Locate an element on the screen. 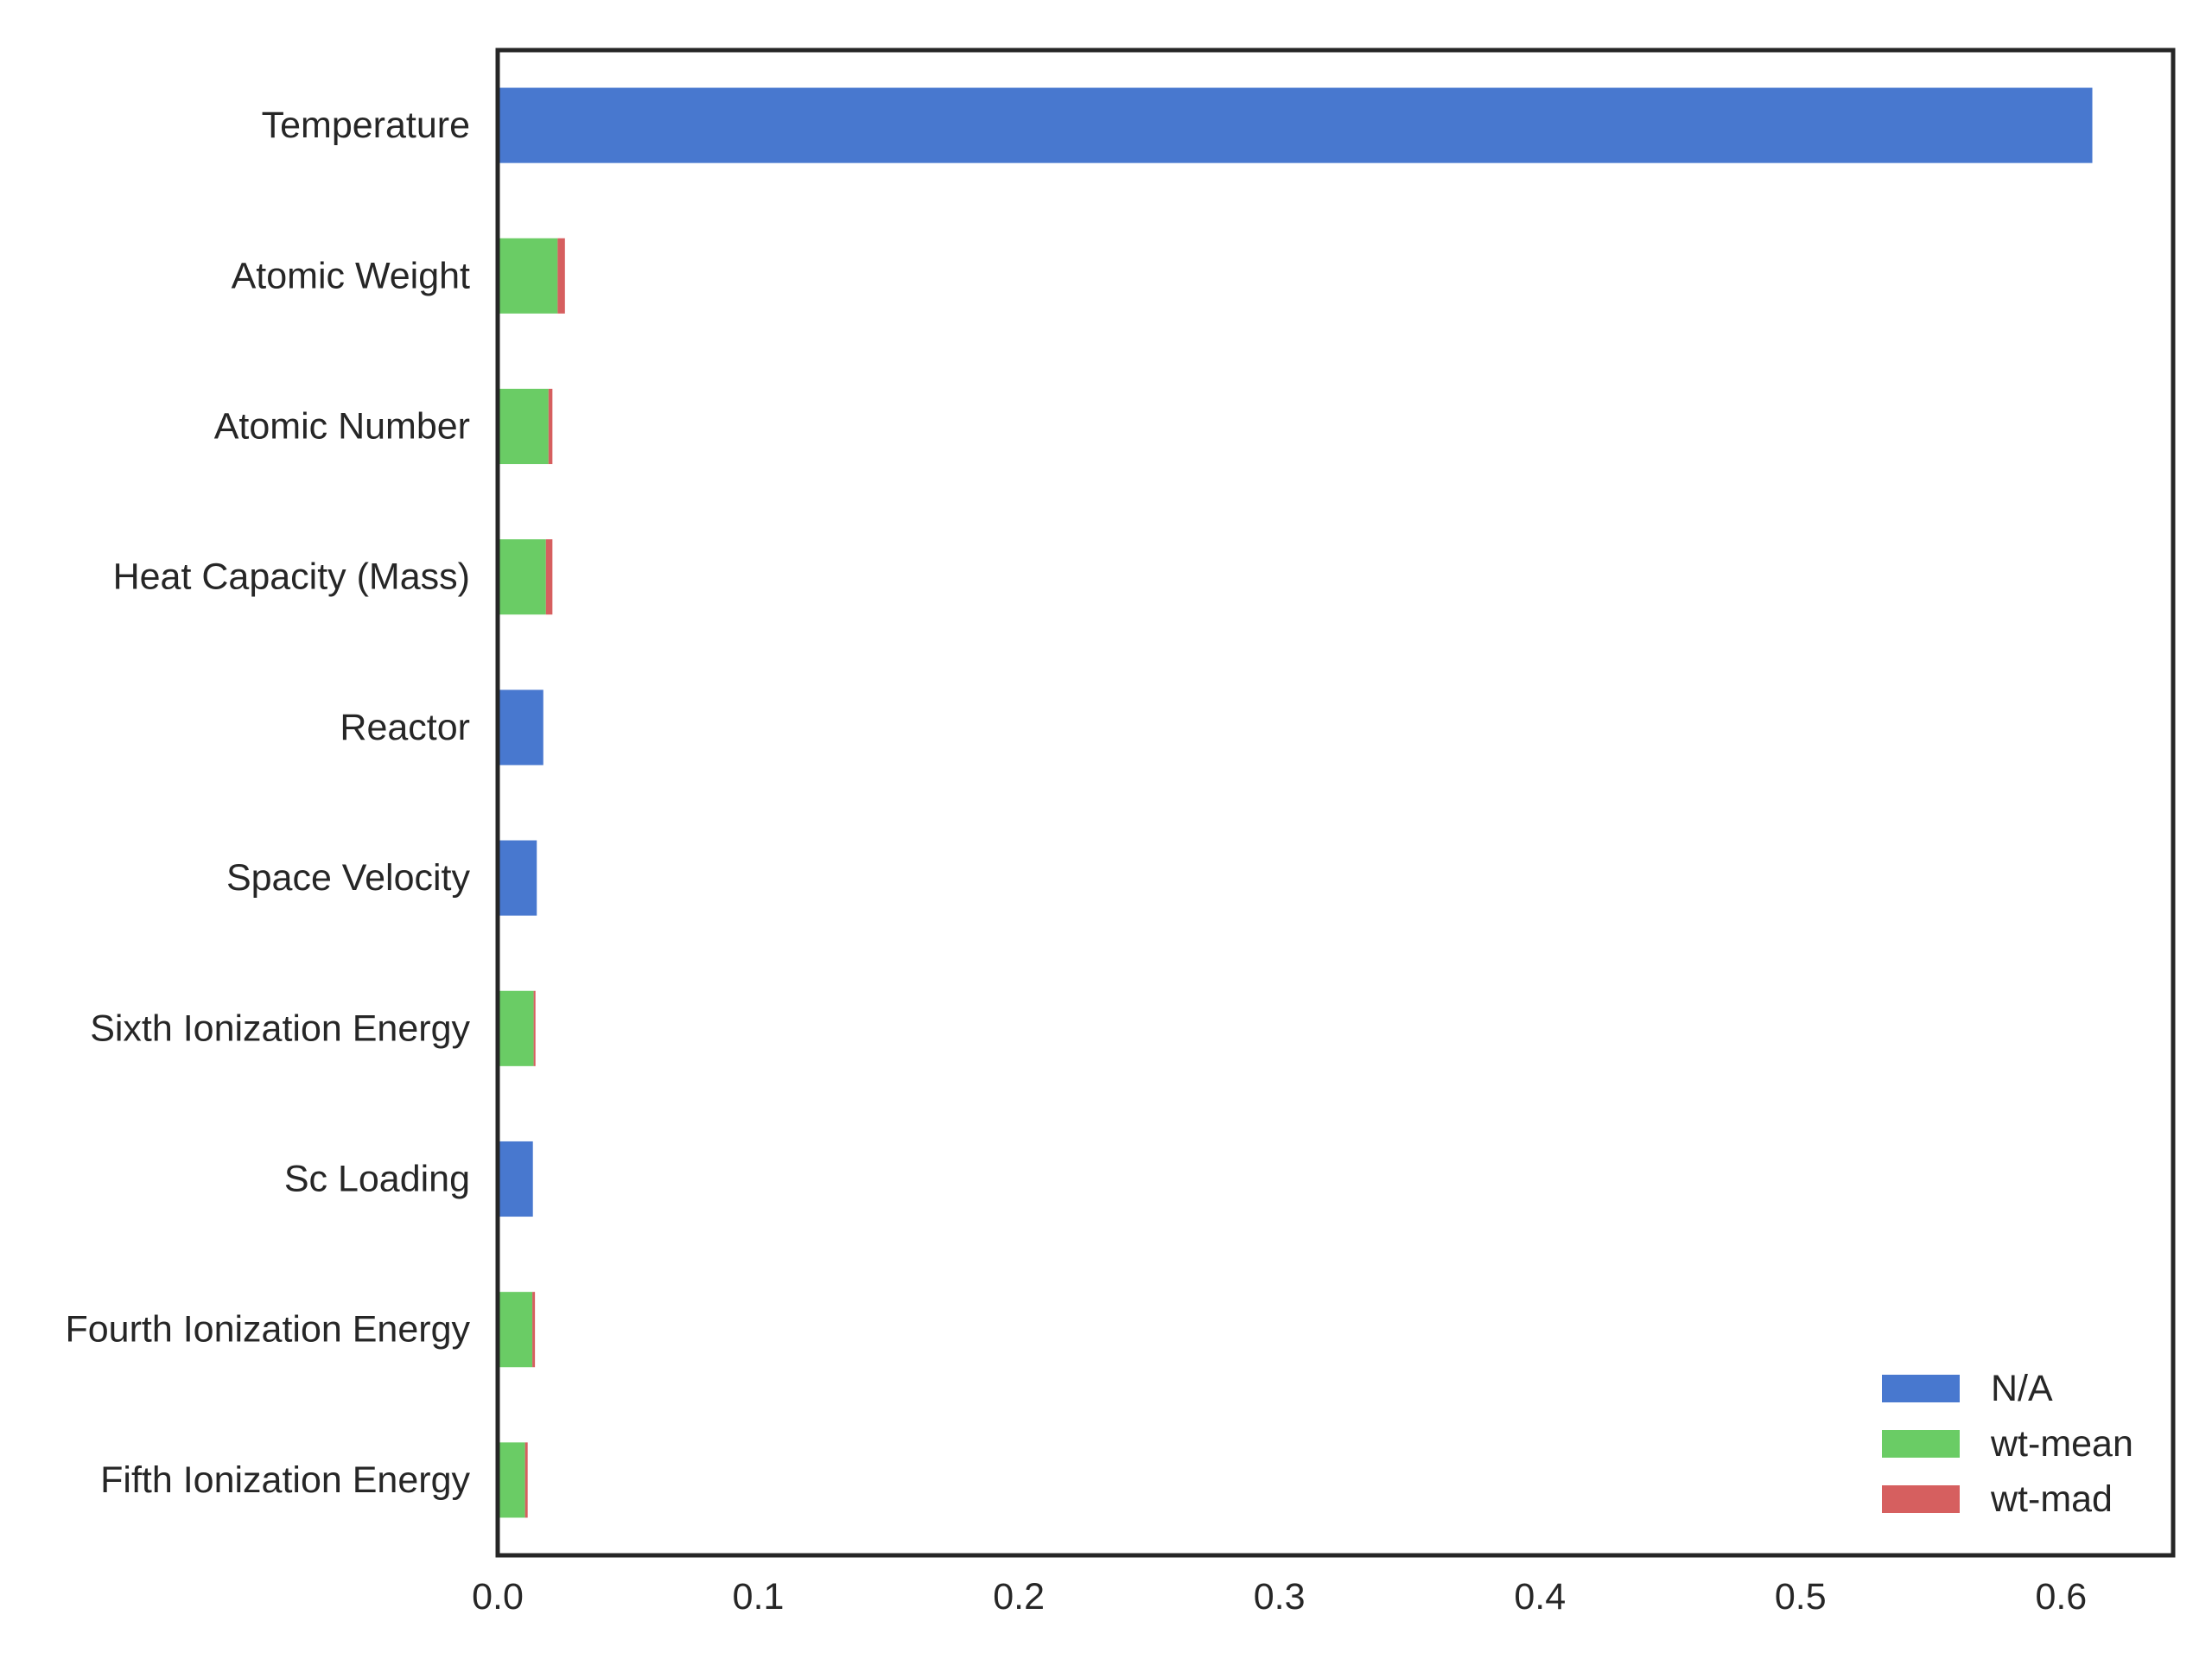 The image size is (2212, 1659). category-label-reactor: Reactor is located at coordinates (405, 727).